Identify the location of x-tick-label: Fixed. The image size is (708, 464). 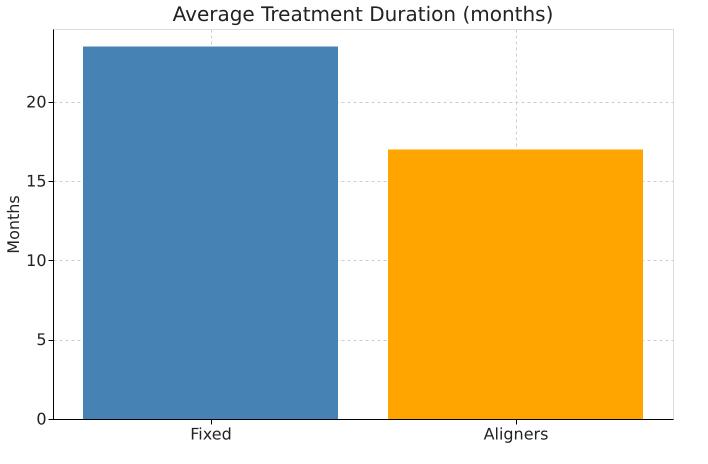
(211, 434).